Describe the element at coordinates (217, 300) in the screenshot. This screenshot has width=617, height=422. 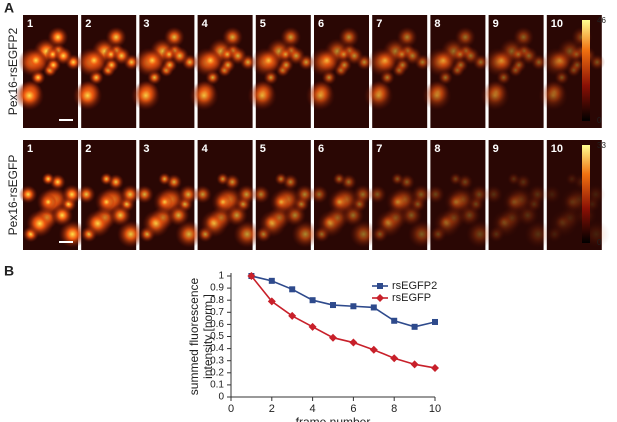
I see `y-tick-label: 0.8` at that location.